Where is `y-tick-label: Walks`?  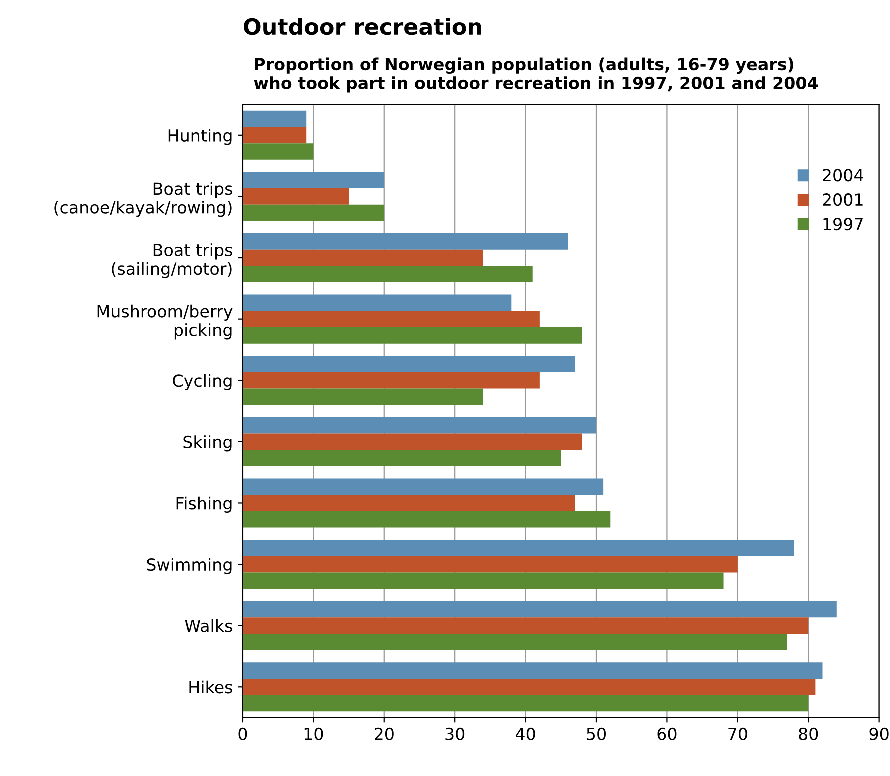
y-tick-label: Walks is located at coordinates (208, 626).